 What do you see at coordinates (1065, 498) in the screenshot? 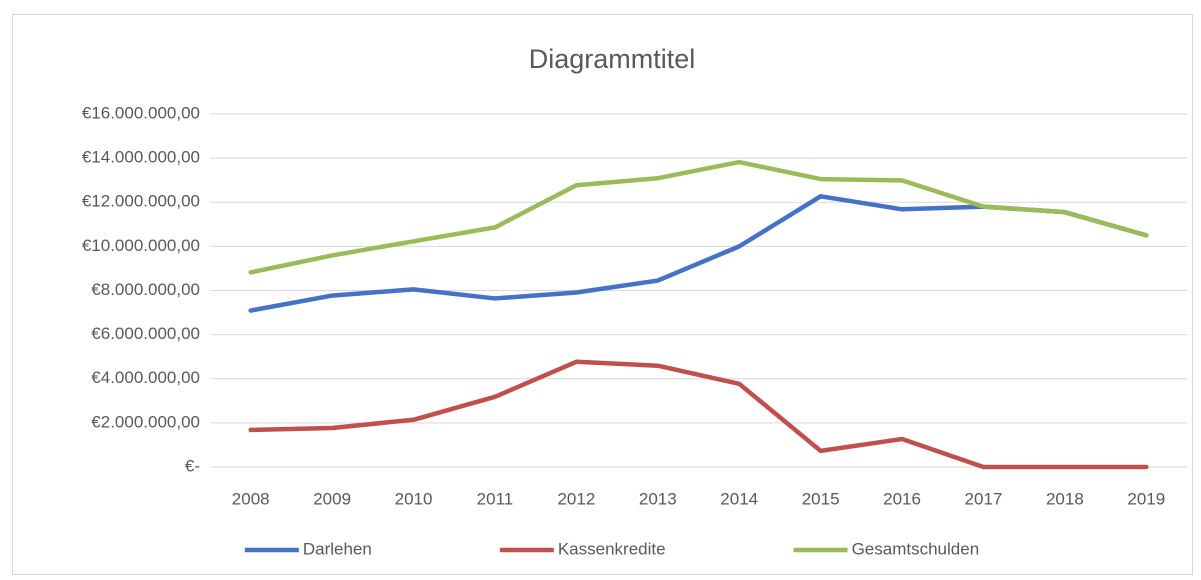
I see `x-tick-label: 2018` at bounding box center [1065, 498].